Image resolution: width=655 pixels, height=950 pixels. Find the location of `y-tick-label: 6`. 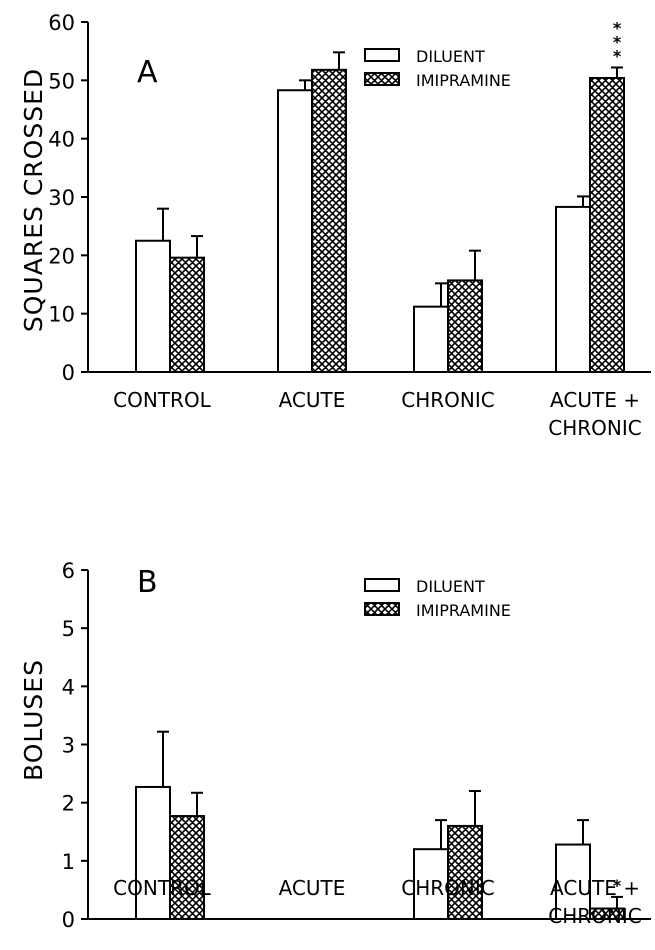

y-tick-label: 6 is located at coordinates (68, 571).